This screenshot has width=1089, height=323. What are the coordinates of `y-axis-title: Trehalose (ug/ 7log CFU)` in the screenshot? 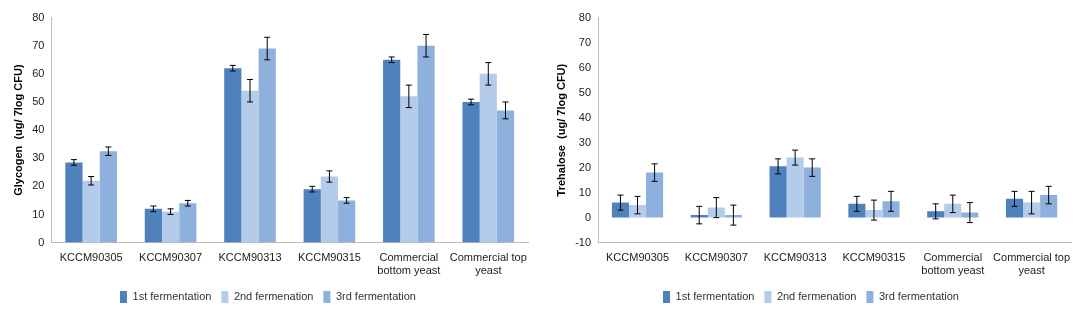 It's located at (560, 130).